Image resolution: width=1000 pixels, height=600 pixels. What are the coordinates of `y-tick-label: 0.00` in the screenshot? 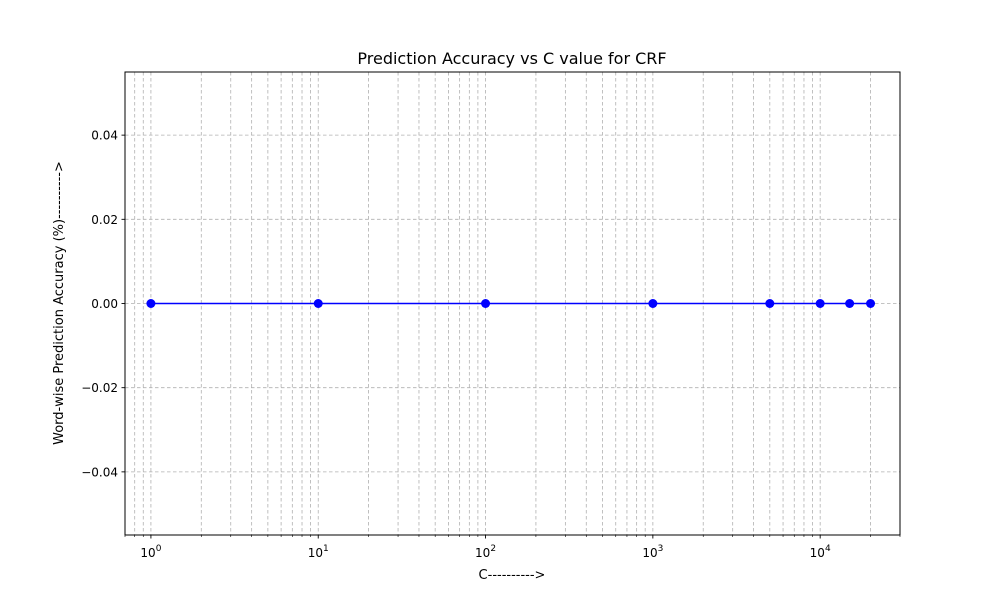 It's located at (104, 304).